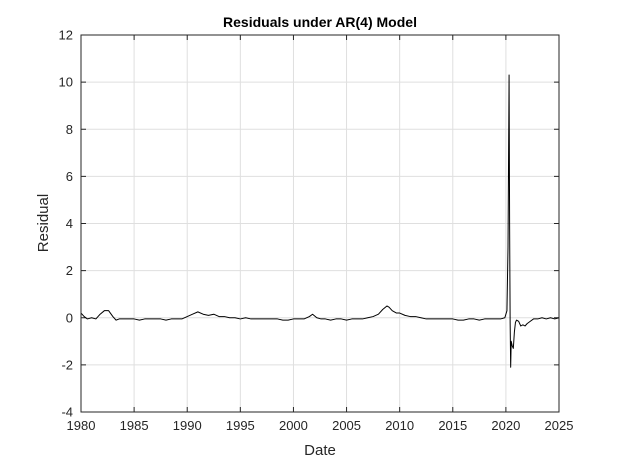  What do you see at coordinates (43, 223) in the screenshot?
I see `y-axis-label: Residual` at bounding box center [43, 223].